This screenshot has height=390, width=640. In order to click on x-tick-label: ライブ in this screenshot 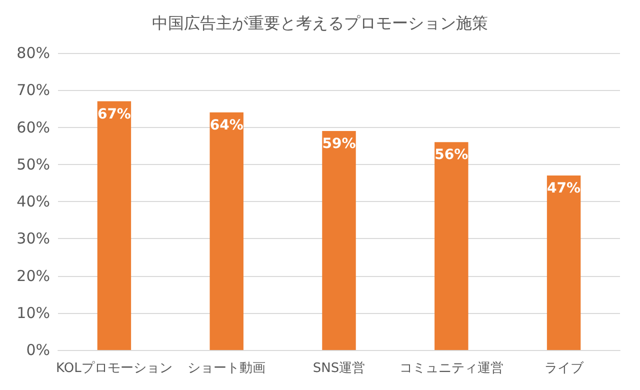, I will do `click(564, 368)`.